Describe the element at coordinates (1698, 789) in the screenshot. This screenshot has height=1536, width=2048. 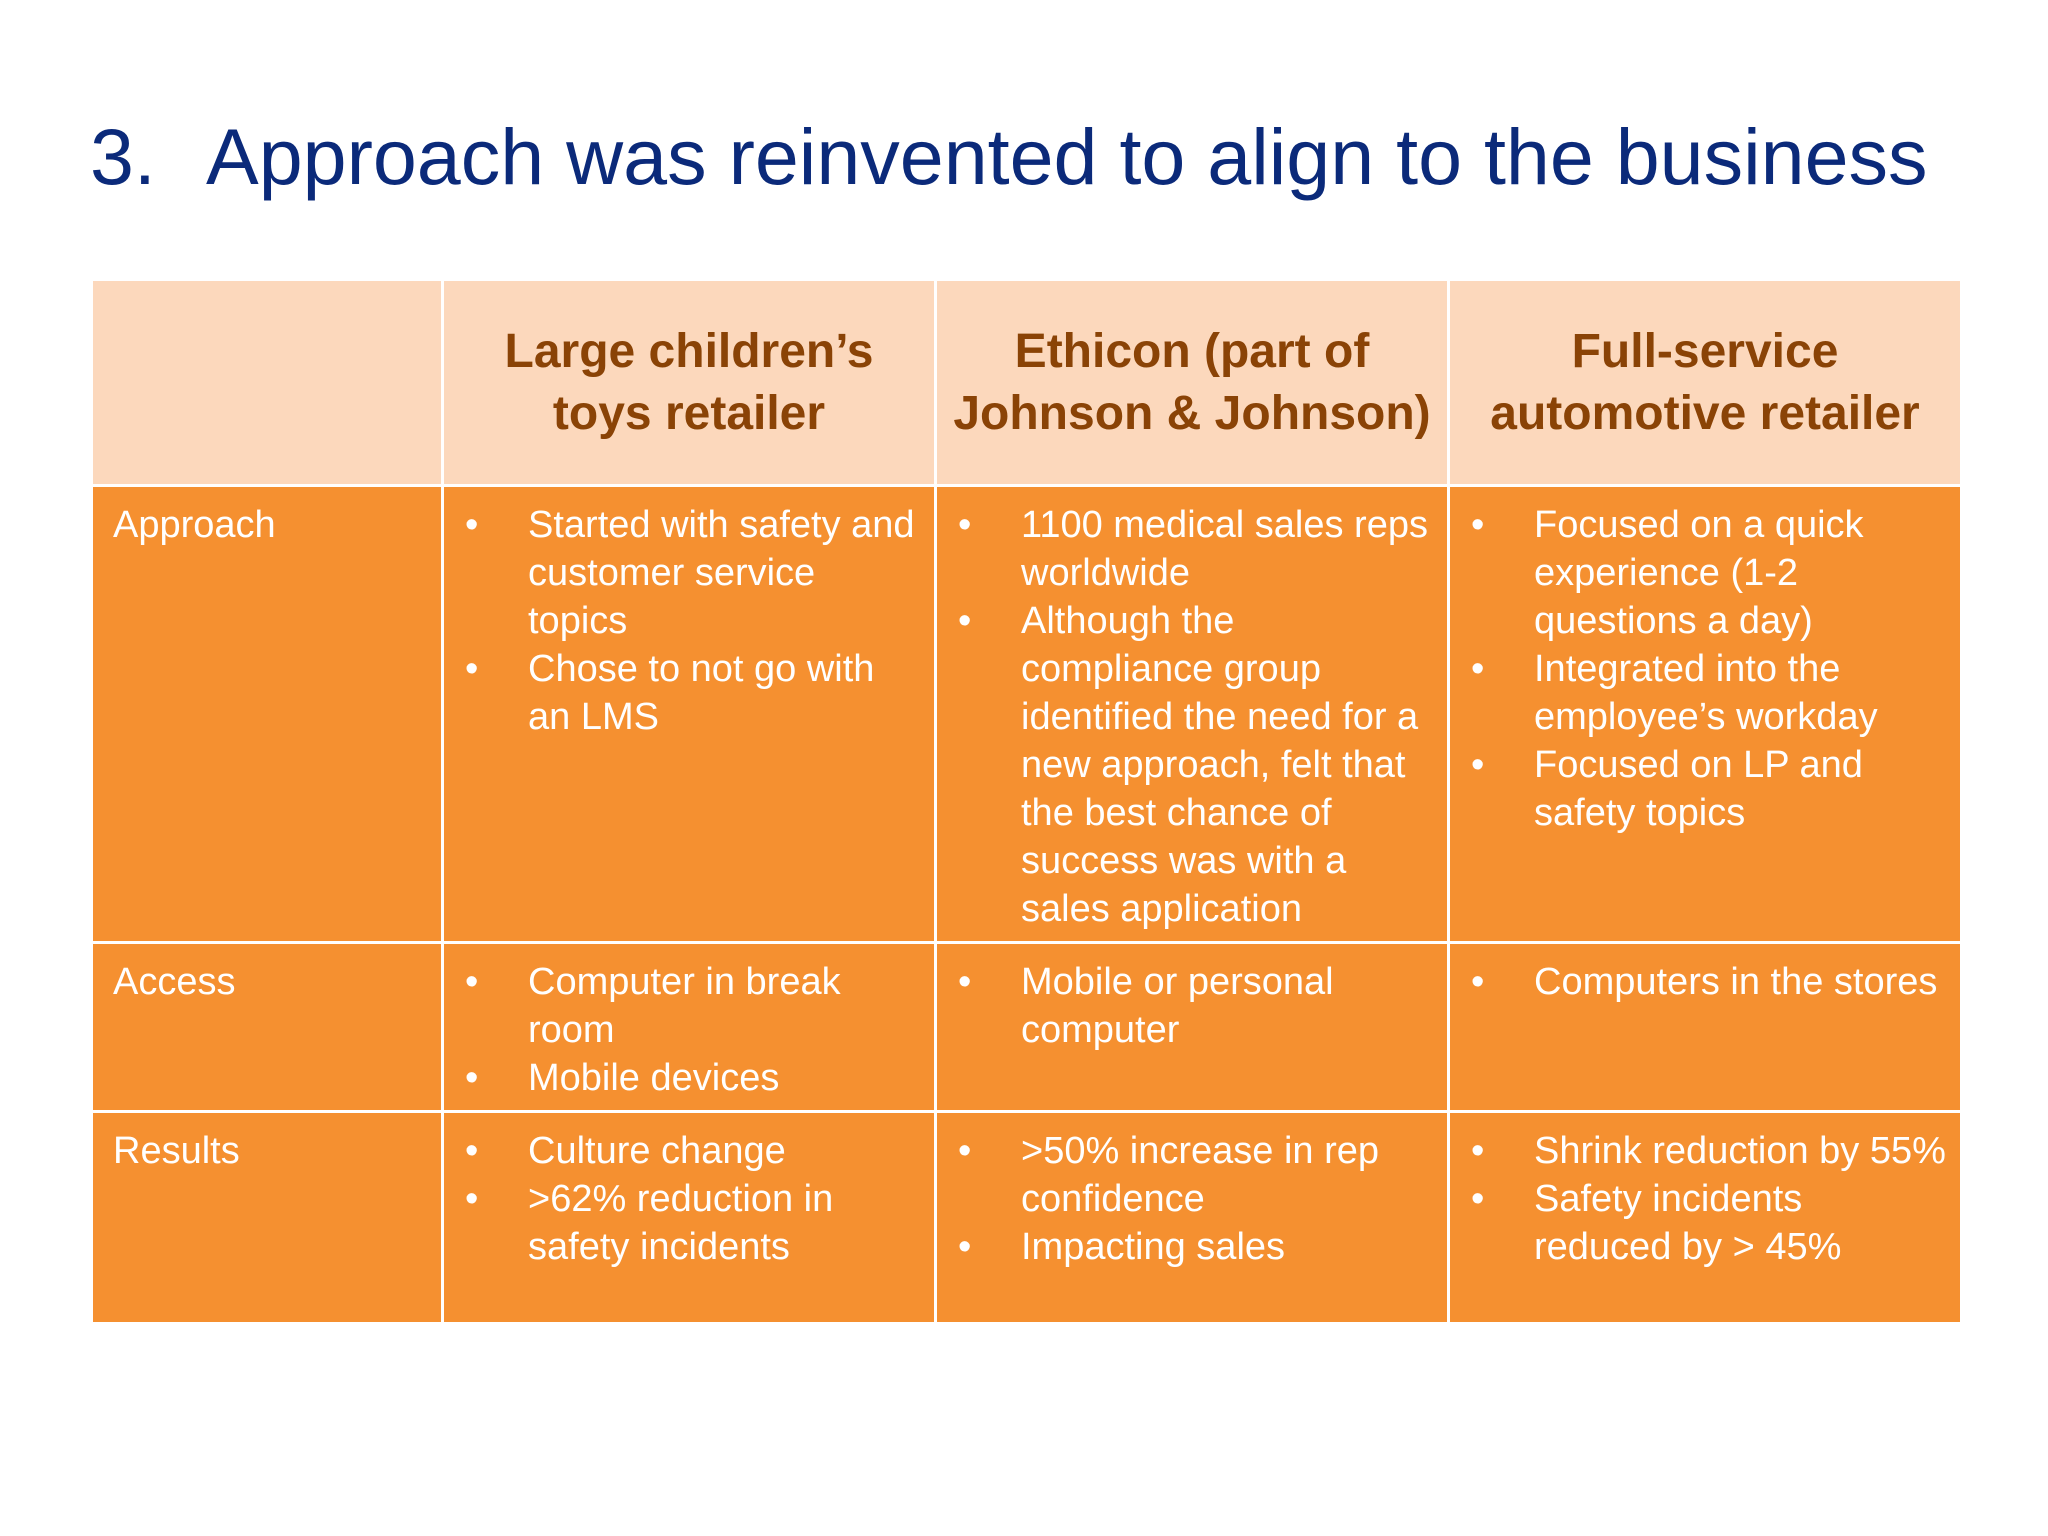
I see `bullet-text: Focused on LP and safety topics` at that location.